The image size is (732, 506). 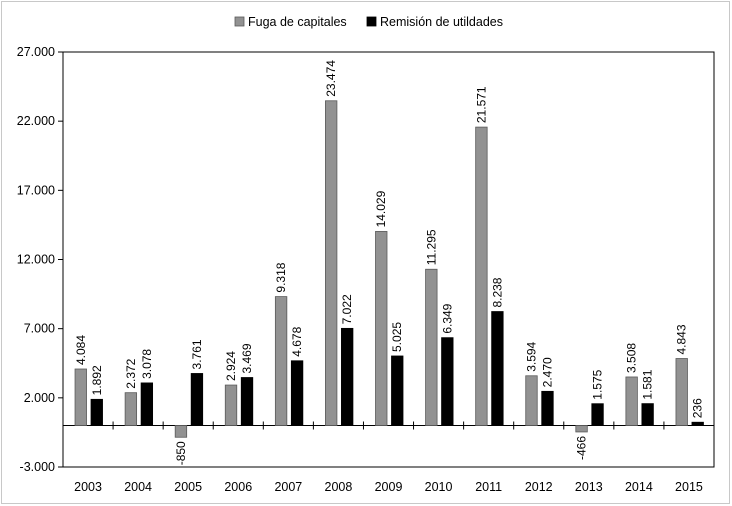 I want to click on bar-fuga-2014, so click(x=631, y=401).